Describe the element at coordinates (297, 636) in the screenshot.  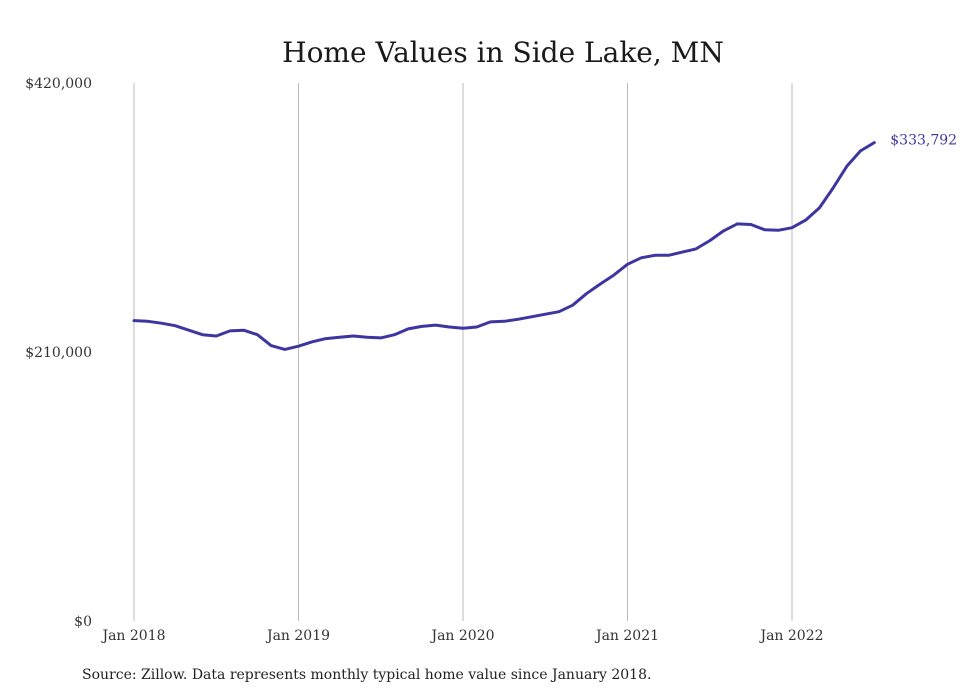
I see `x-tick-label: Jan 2019` at that location.